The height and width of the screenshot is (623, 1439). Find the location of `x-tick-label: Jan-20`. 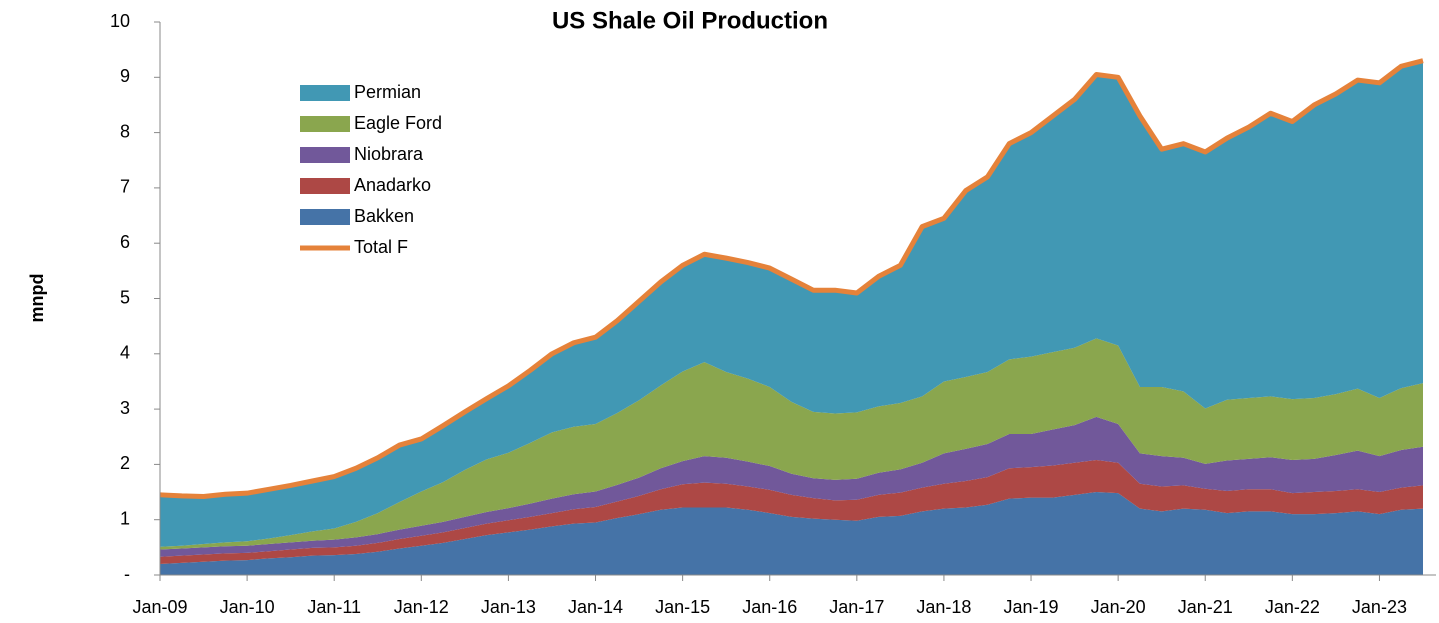

x-tick-label: Jan-20 is located at coordinates (1118, 607).